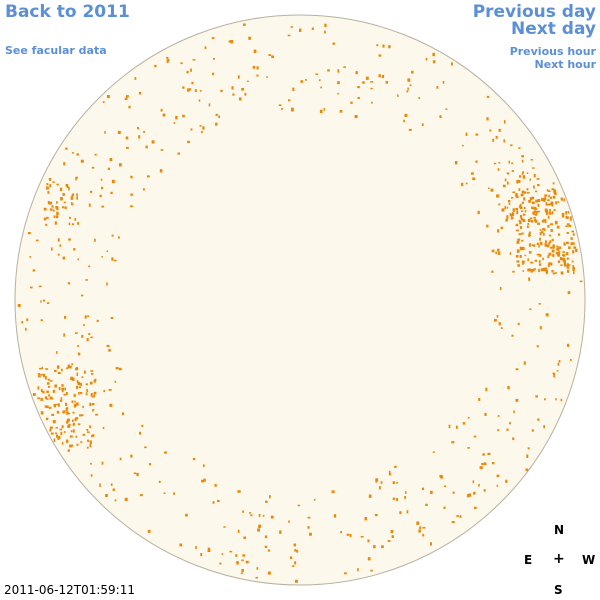 The width and height of the screenshot is (600, 600). What do you see at coordinates (534, 12) in the screenshot?
I see `previous-day-link: Previous day` at bounding box center [534, 12].